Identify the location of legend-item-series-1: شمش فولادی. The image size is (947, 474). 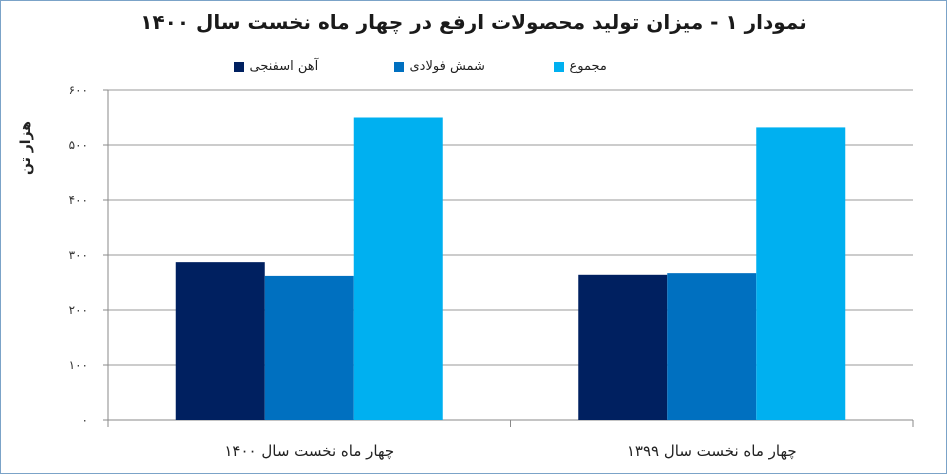
(473, 66).